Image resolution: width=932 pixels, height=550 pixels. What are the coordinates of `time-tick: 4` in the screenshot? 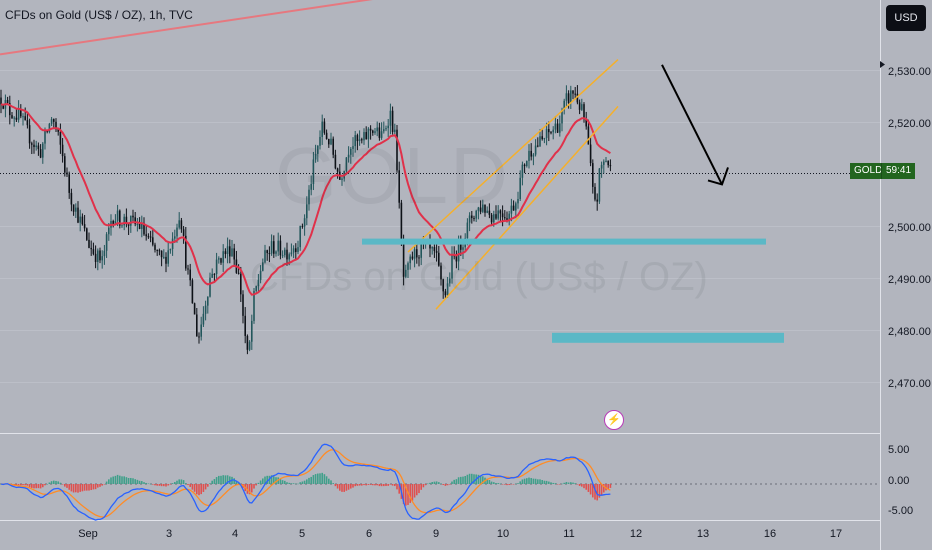 It's located at (235, 534).